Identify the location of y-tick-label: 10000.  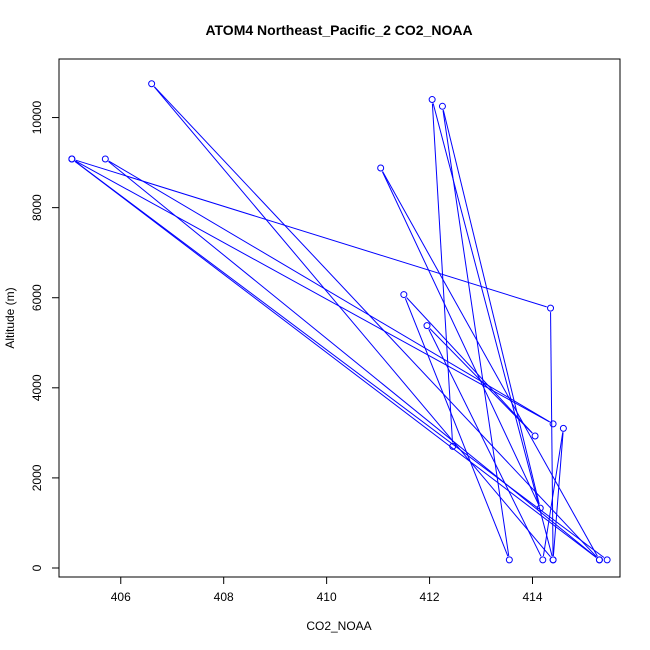
(37, 118).